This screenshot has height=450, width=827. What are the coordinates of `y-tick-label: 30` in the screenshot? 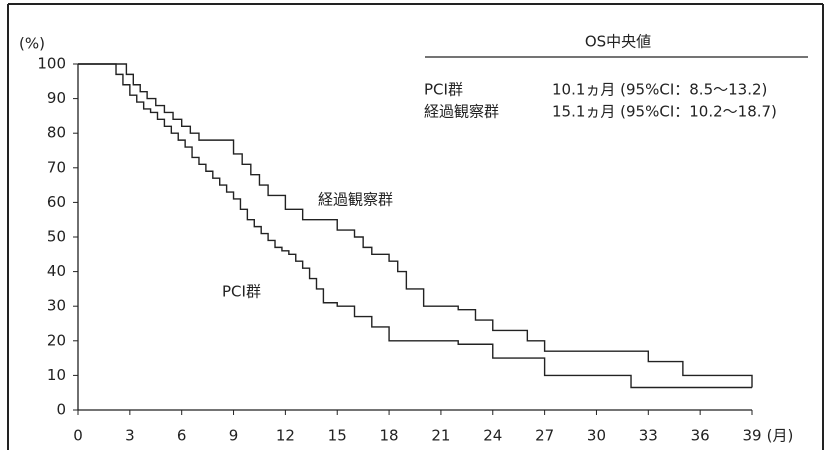 It's located at (56, 306).